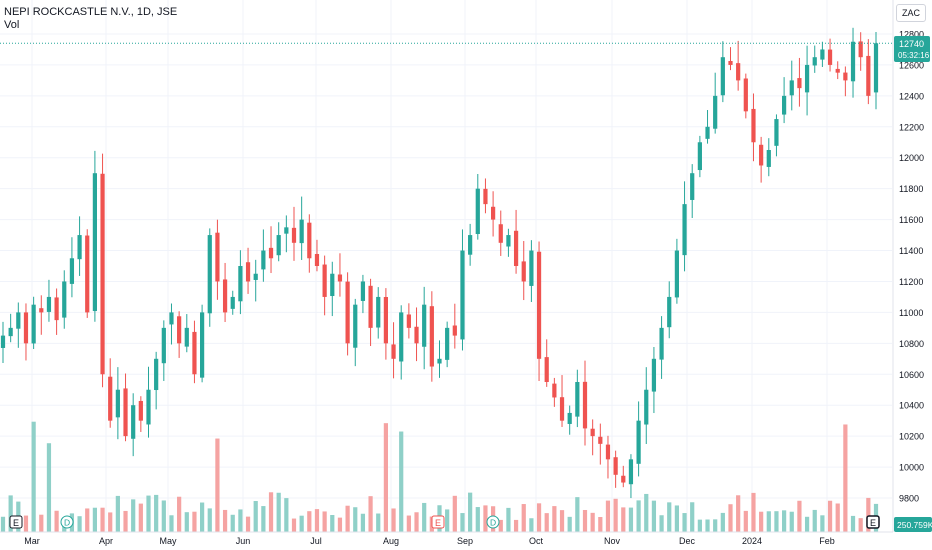  What do you see at coordinates (911, 13) in the screenshot?
I see `currency-button: ZAC` at bounding box center [911, 13].